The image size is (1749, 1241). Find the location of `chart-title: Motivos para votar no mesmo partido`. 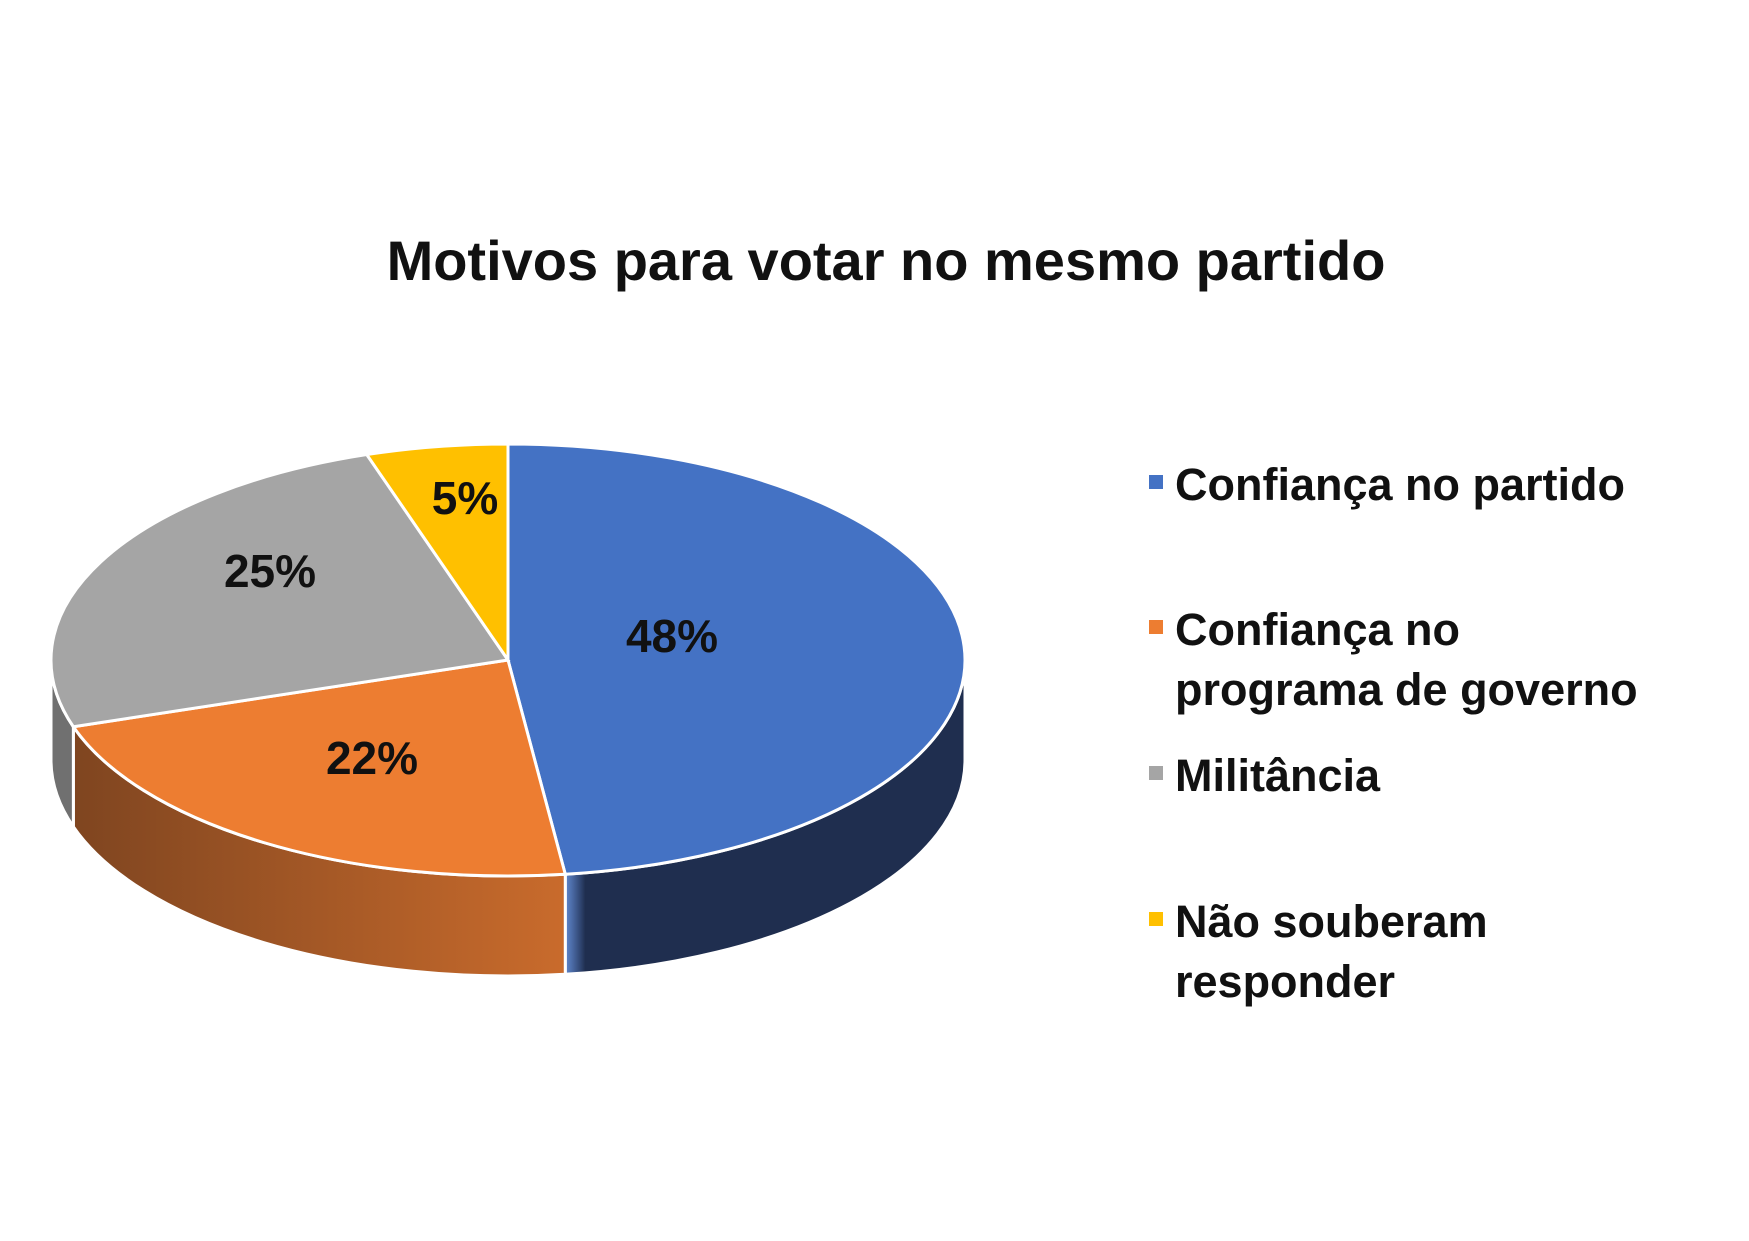

chart-title: Motivos para votar no mesmo partido is located at coordinates (886, 260).